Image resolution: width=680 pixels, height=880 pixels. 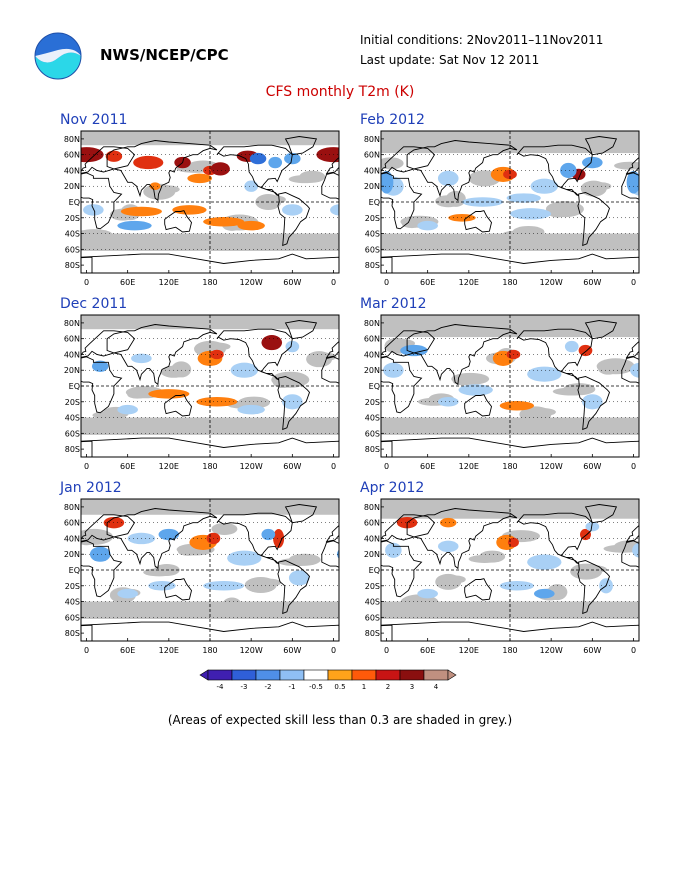 I want to click on colorbar: -4 -3 -2 -1 -0.5 0.5 1 2 3 4, so click(x=328, y=680).